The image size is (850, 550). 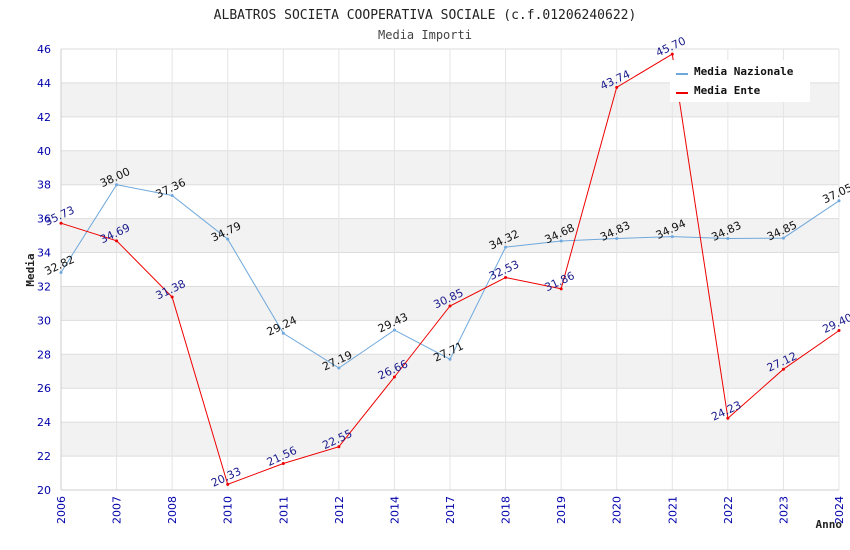 What do you see at coordinates (394, 510) in the screenshot?
I see `x-tick-label: 2014` at bounding box center [394, 510].